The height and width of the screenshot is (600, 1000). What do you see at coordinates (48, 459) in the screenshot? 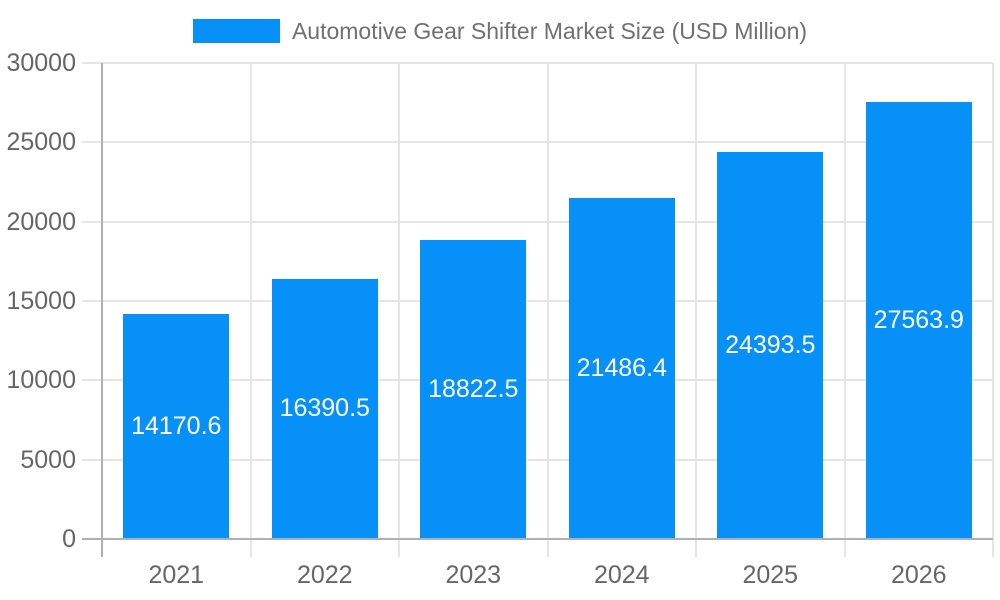
I see `y-tick-label: 5000` at bounding box center [48, 459].